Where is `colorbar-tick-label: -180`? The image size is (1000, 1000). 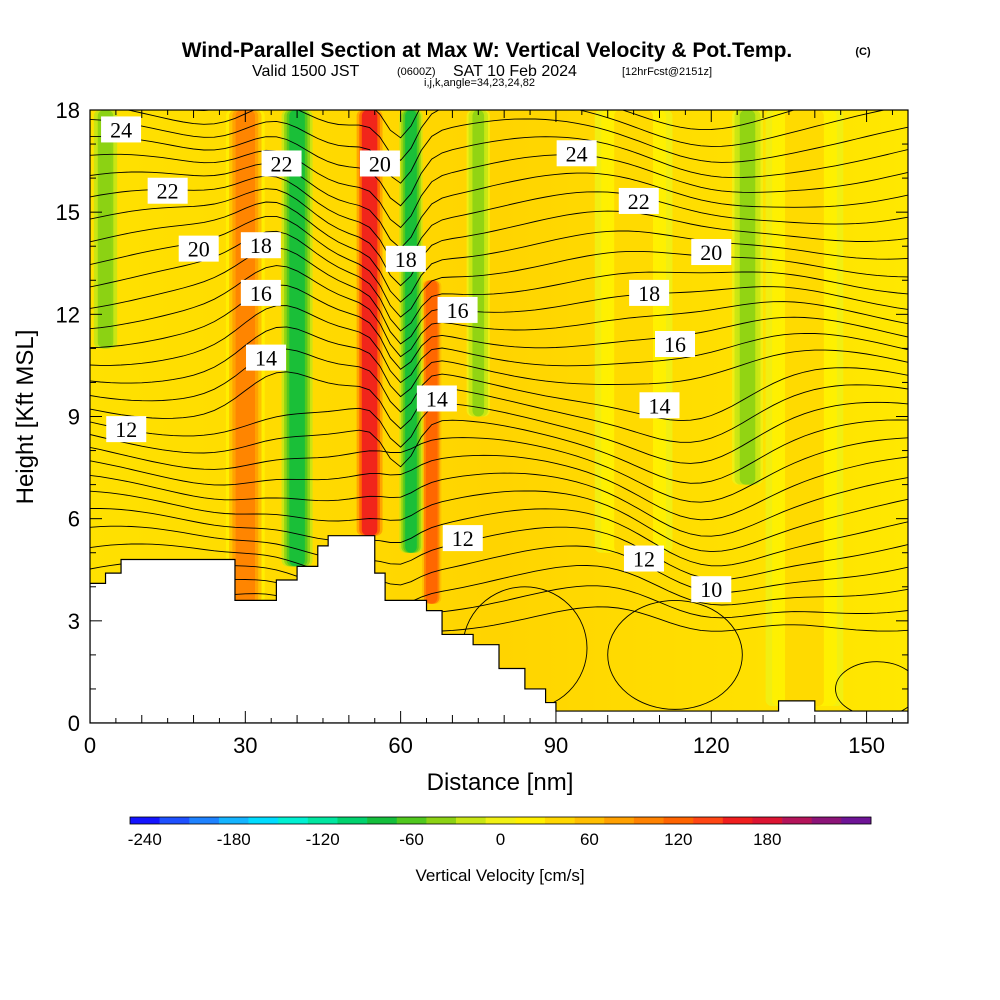 colorbar-tick-label: -180 is located at coordinates (234, 839).